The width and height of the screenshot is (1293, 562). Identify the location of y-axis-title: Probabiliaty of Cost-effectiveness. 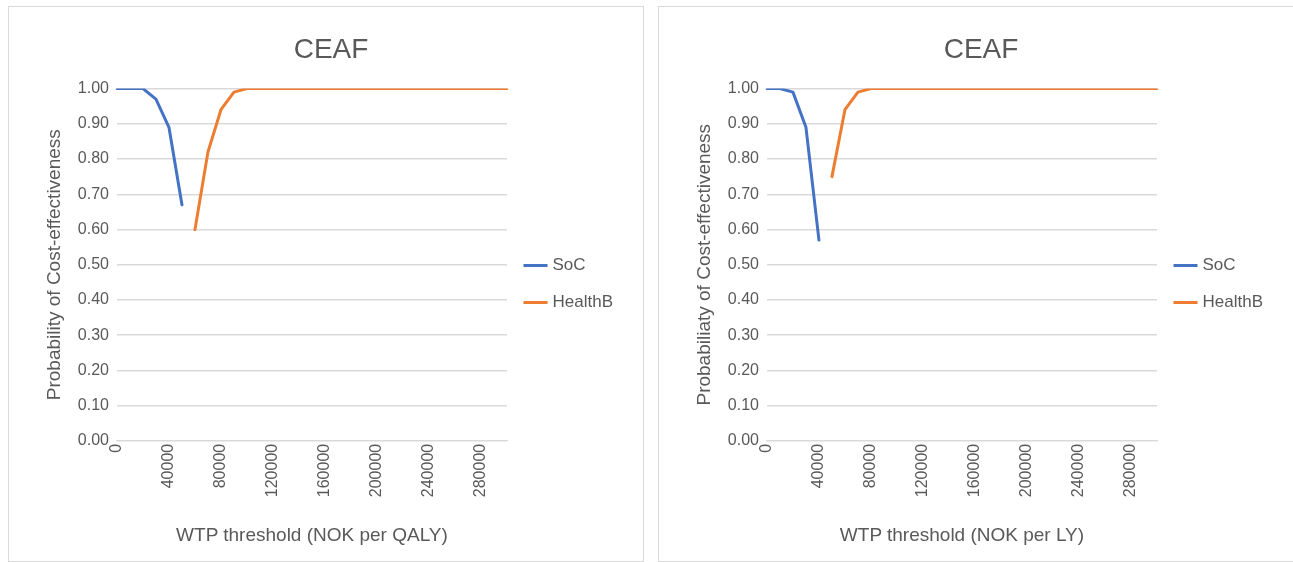
(703, 264).